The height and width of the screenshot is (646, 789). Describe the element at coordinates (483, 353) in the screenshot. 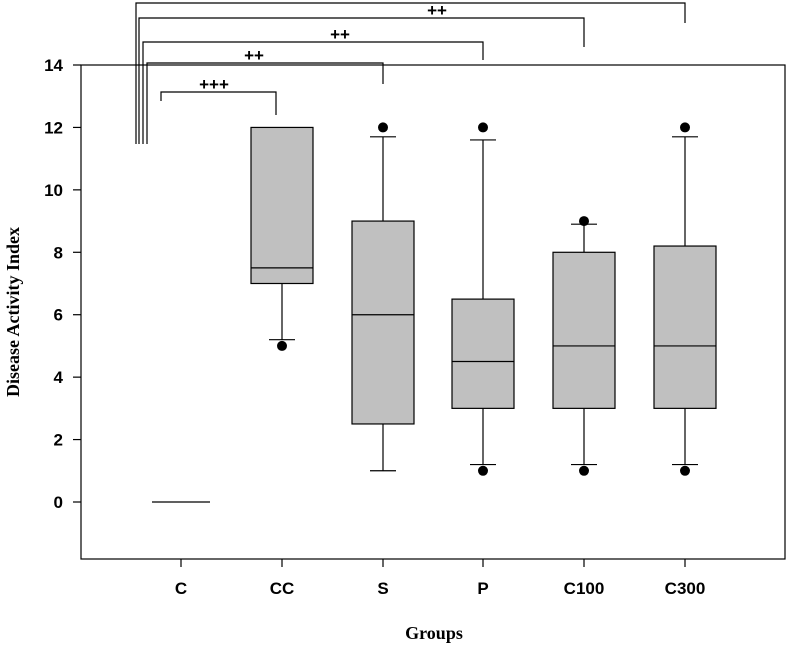

I see `box-P` at that location.